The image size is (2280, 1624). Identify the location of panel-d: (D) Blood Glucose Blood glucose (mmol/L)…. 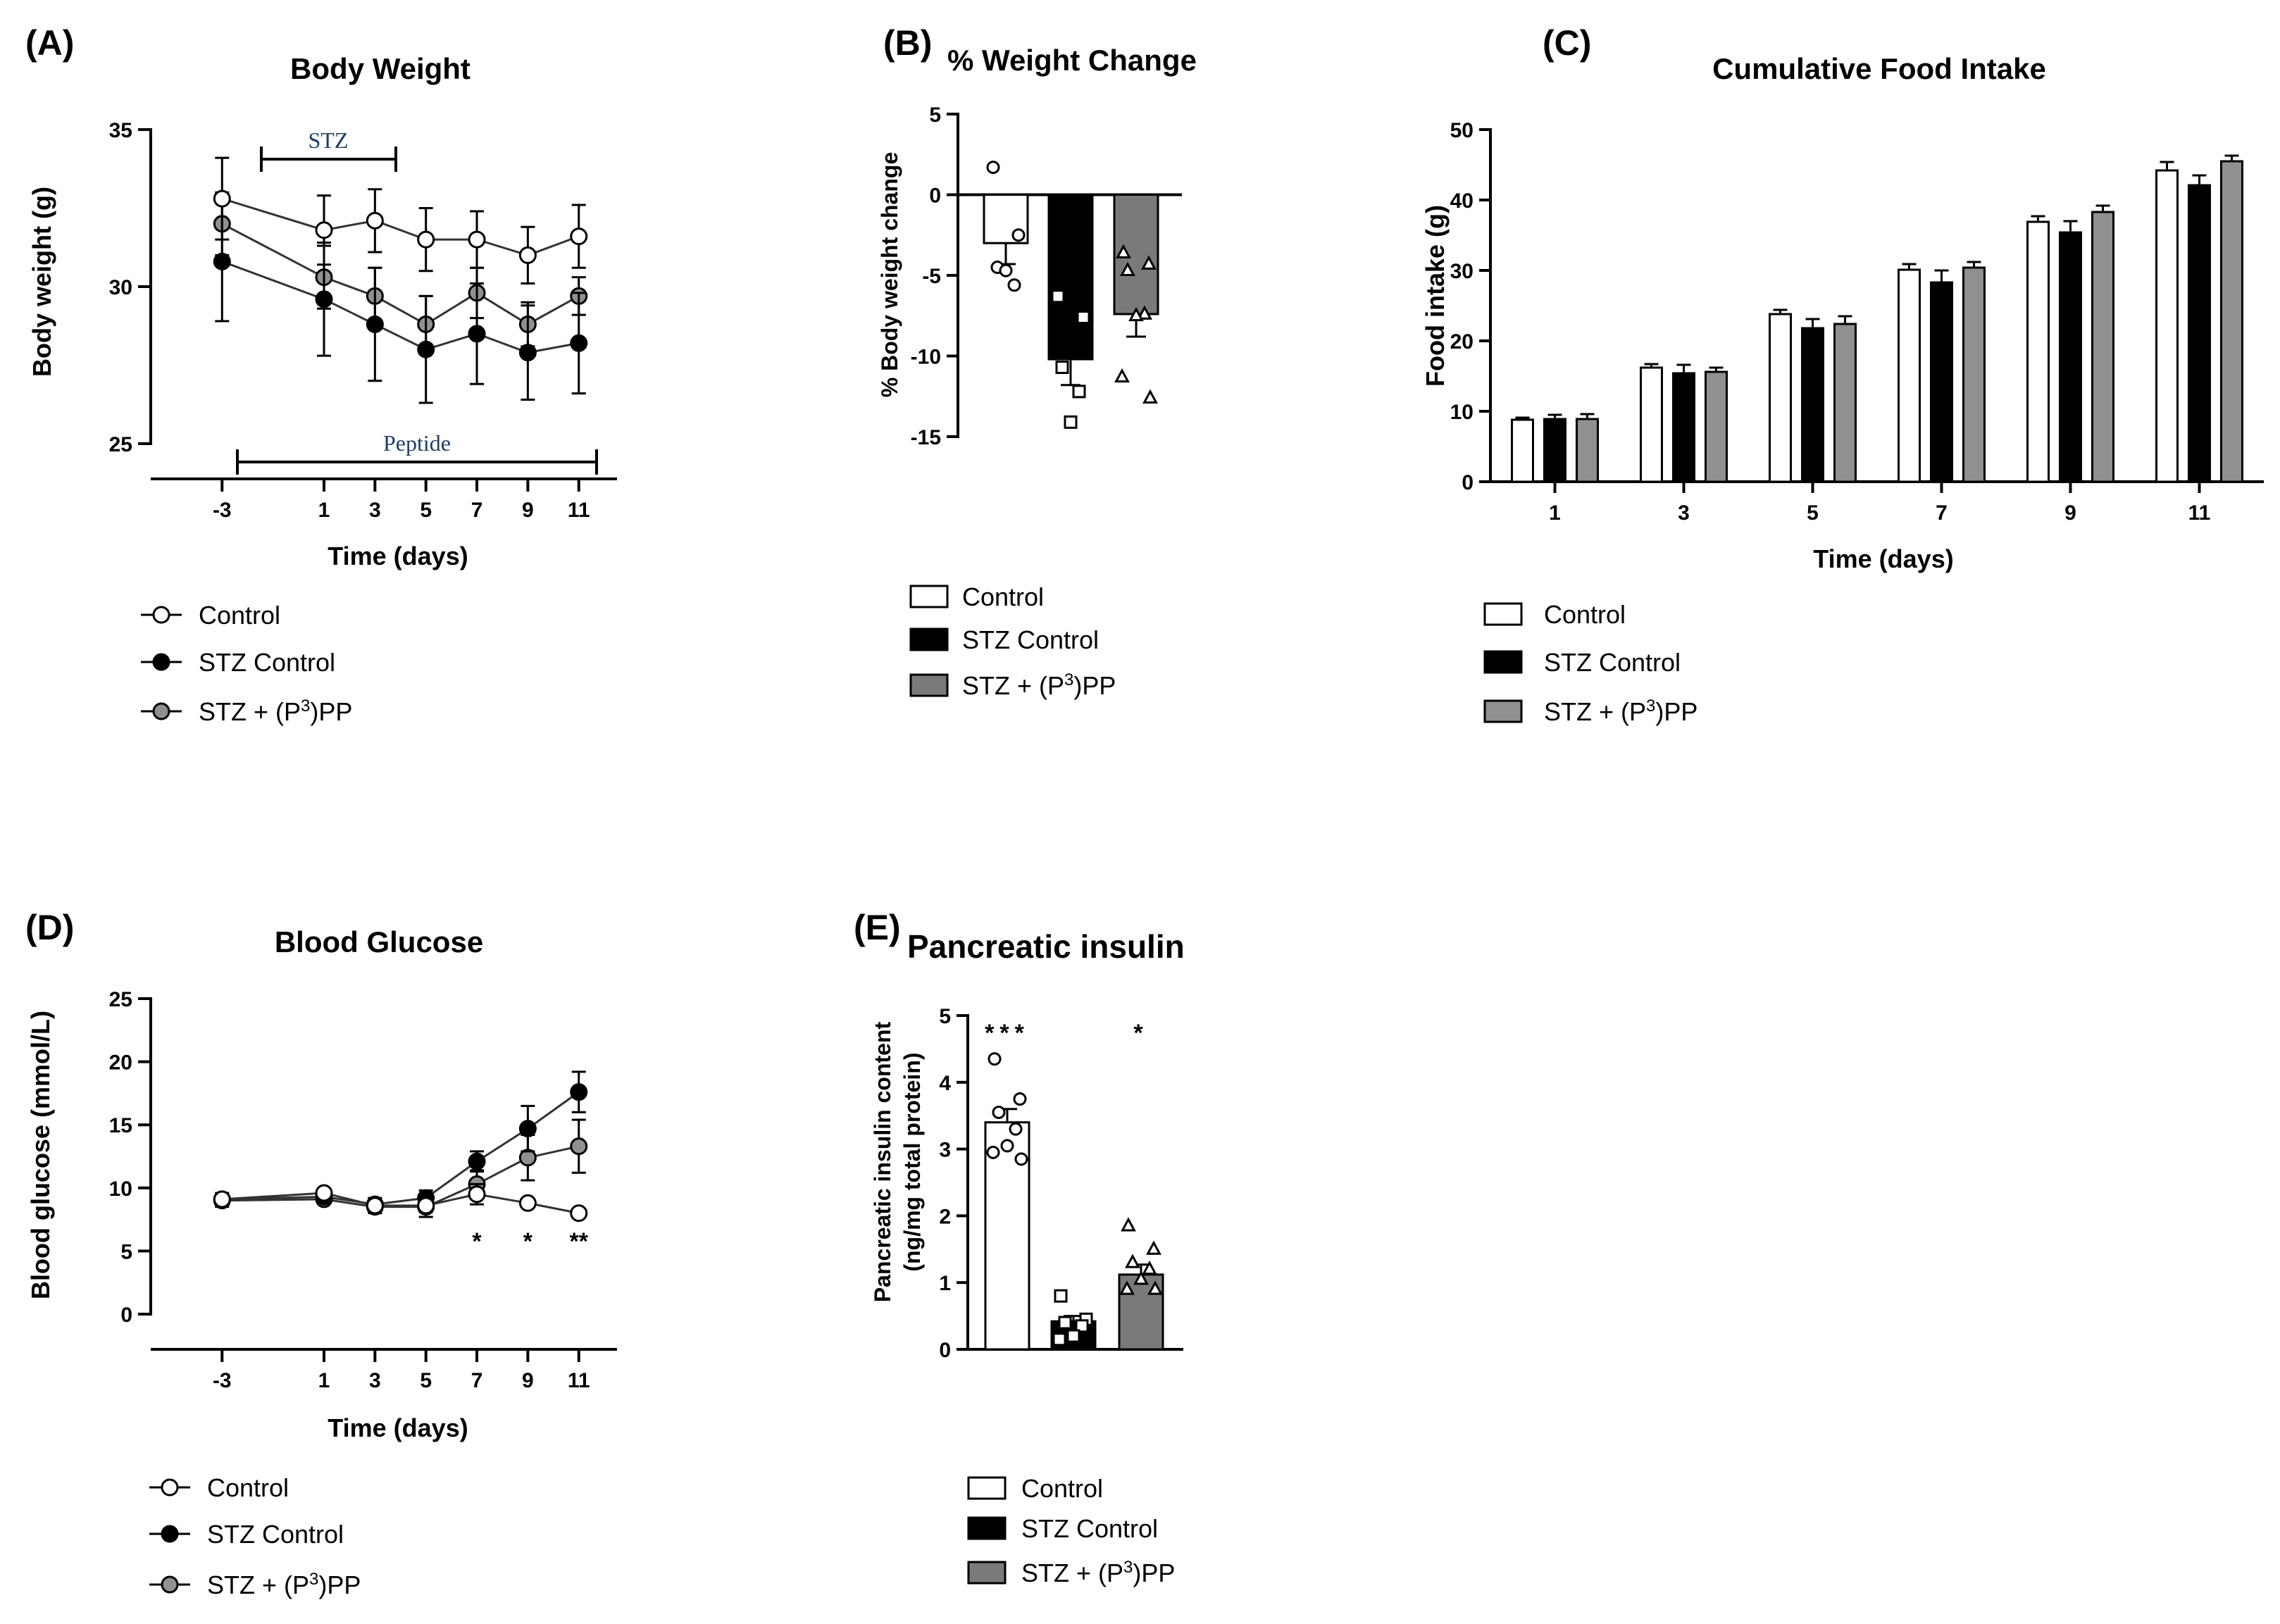
(321, 1253).